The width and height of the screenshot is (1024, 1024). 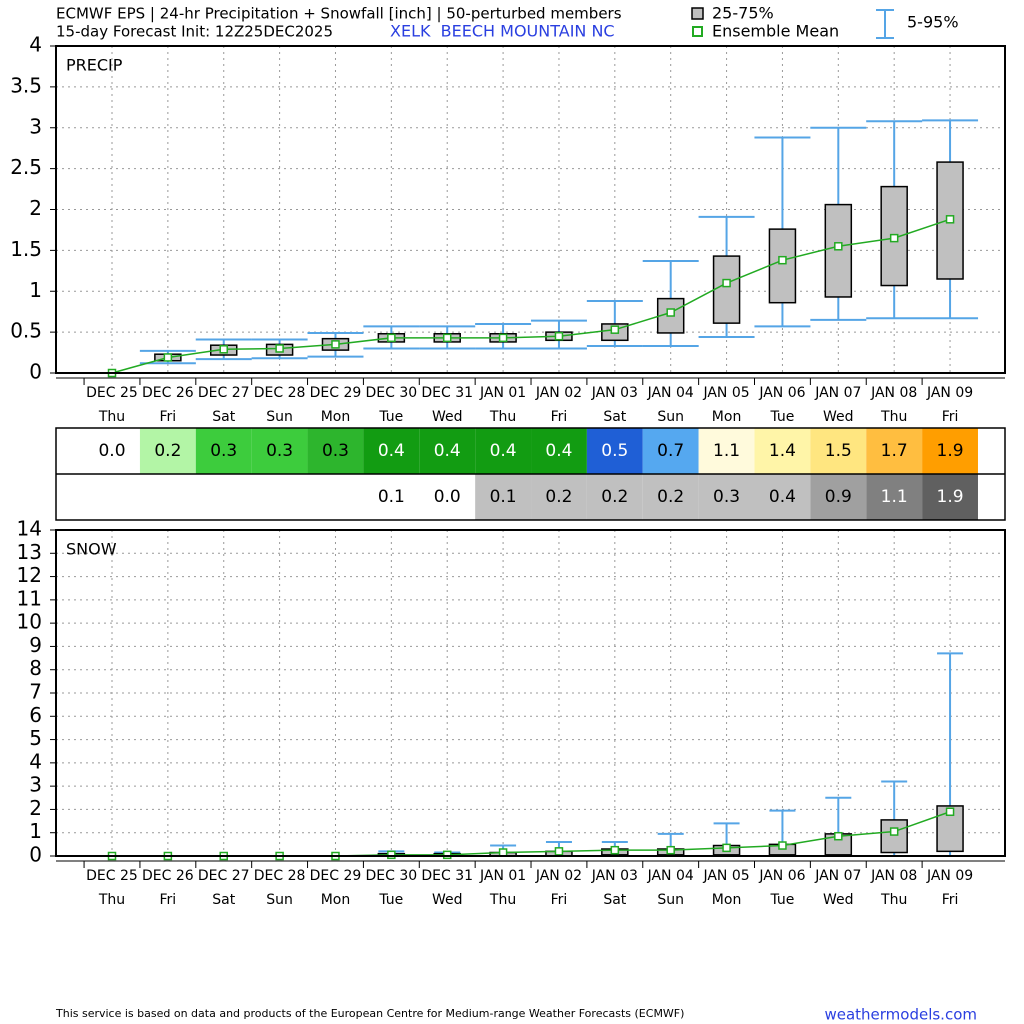 I want to click on x-tick-label: JAN 01, so click(x=502, y=393).